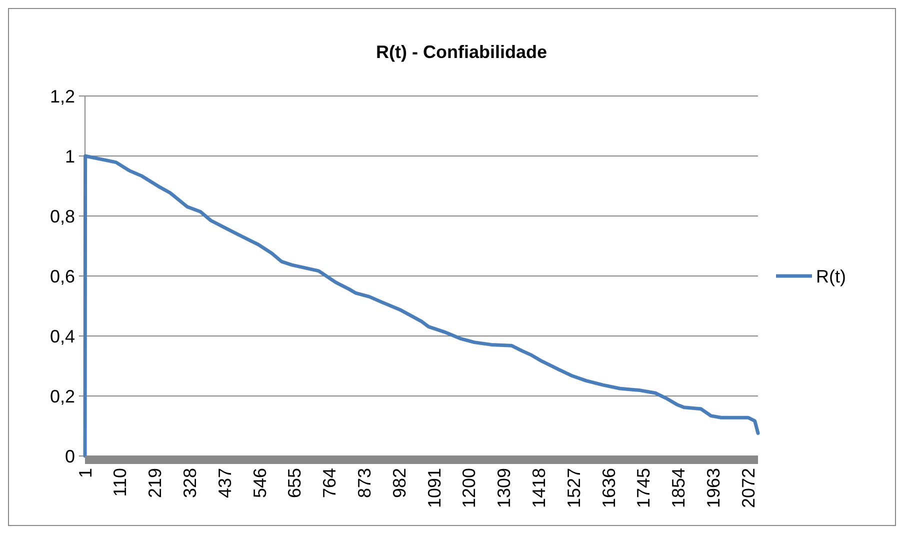 The width and height of the screenshot is (904, 534). What do you see at coordinates (574, 488) in the screenshot?
I see `x-tick-label: 1527` at bounding box center [574, 488].